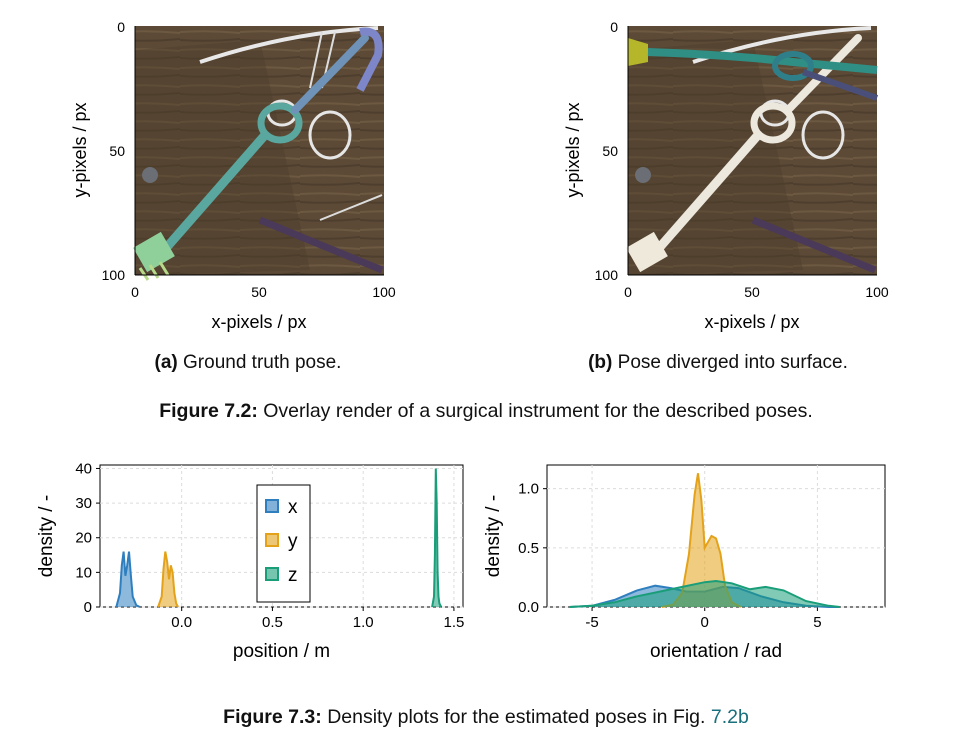 This screenshot has height=740, width=972. What do you see at coordinates (258, 154) in the screenshot?
I see `instrument-overlay` at bounding box center [258, 154].